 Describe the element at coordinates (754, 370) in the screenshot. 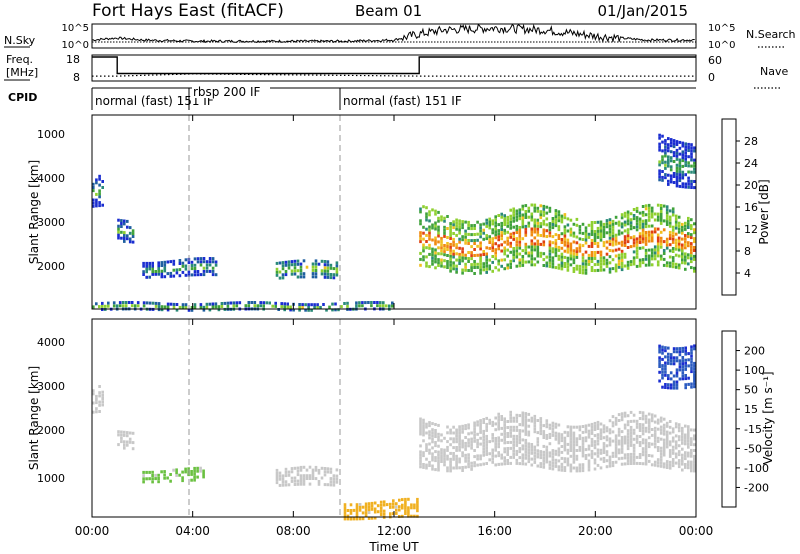

I see `colorbar-tick-label: 100` at that location.